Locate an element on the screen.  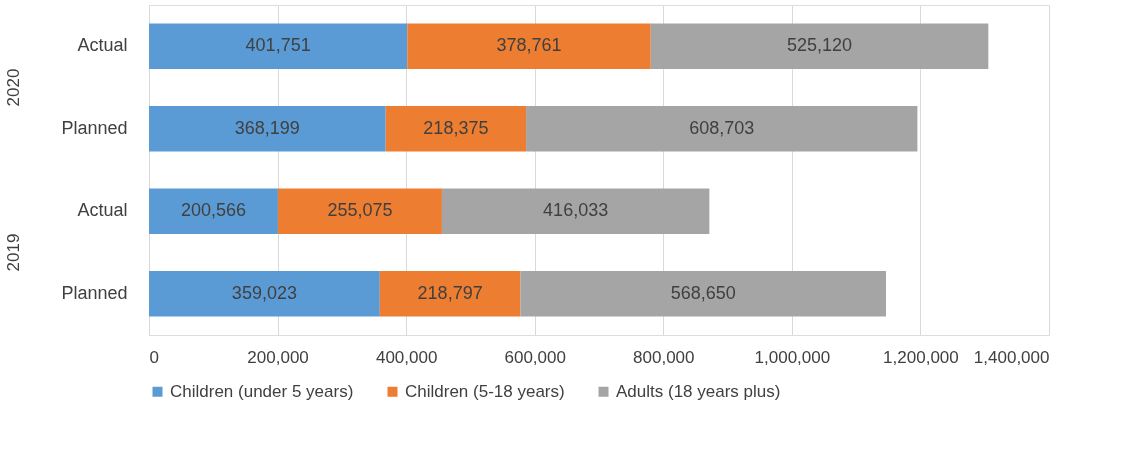
text: 2020 is located at coordinates (13, 87).